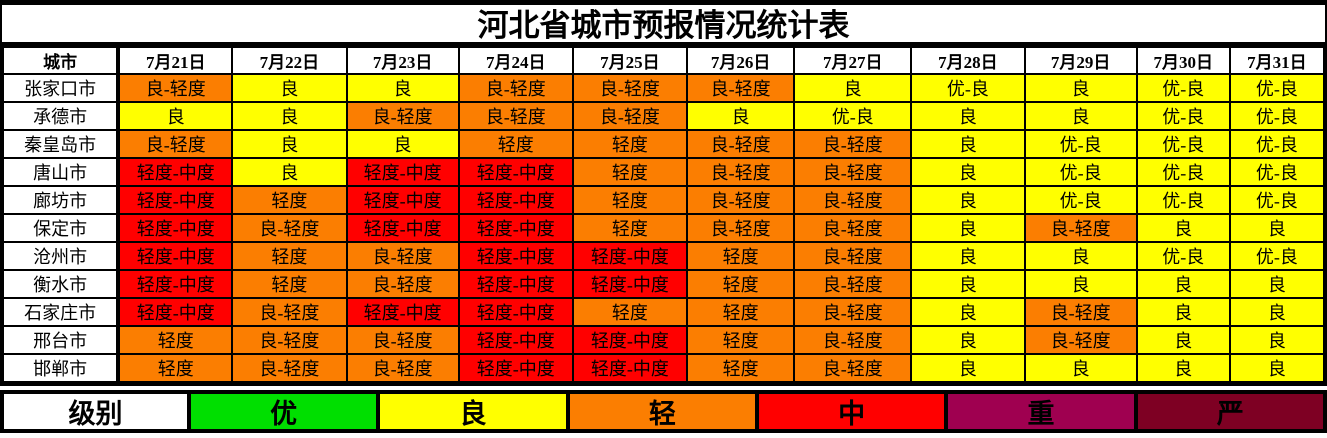  Describe the element at coordinates (60, 60) in the screenshot. I see `city-column-header: 城市` at that location.